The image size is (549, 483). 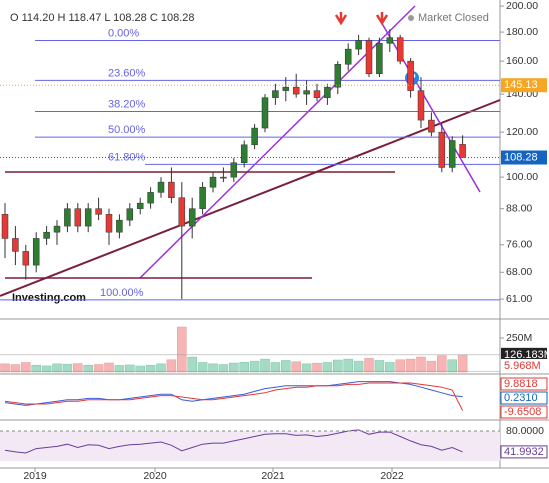 I want to click on y-tick-label: 61.00, so click(x=519, y=299).